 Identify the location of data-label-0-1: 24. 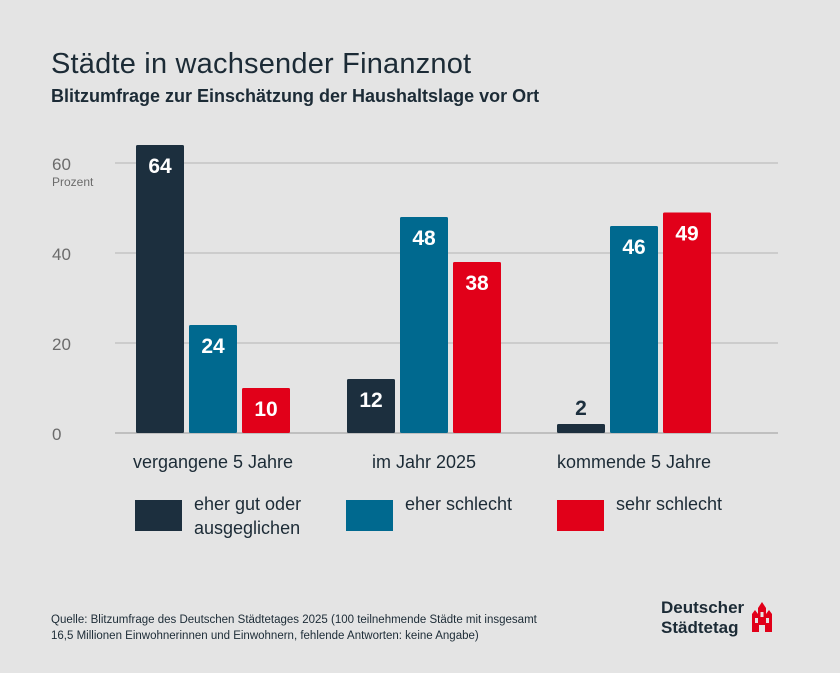
(213, 346).